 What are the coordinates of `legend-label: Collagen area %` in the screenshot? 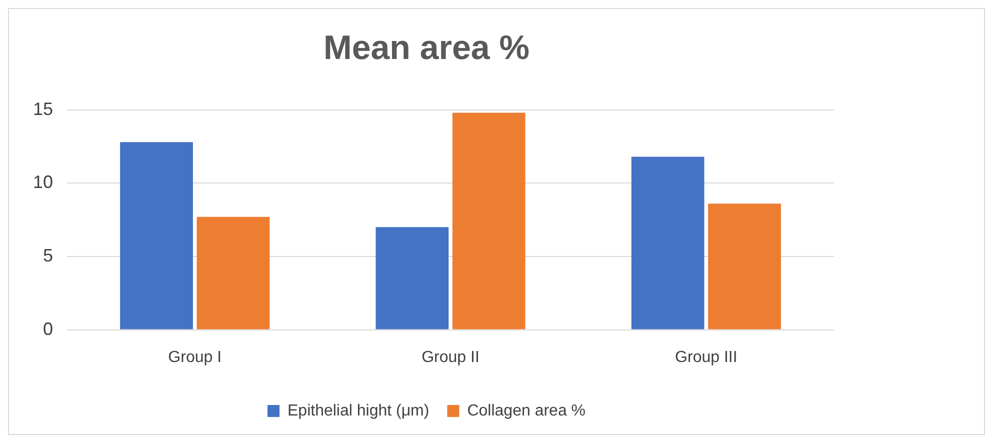 It's located at (526, 411).